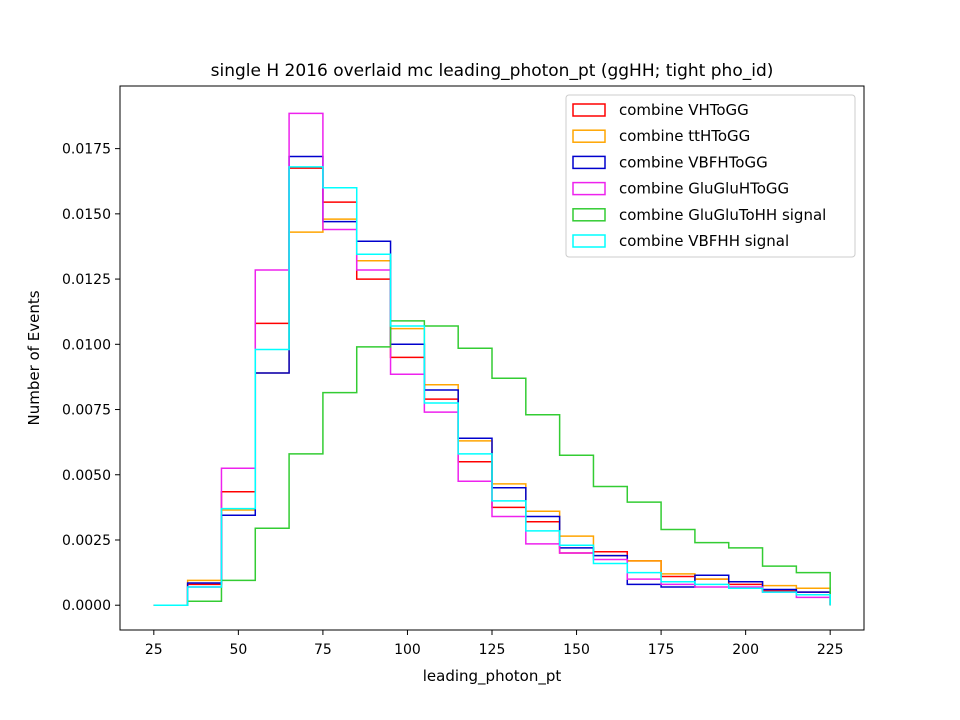  I want to click on legend-label: combine GluGluHToGG, so click(704, 189).